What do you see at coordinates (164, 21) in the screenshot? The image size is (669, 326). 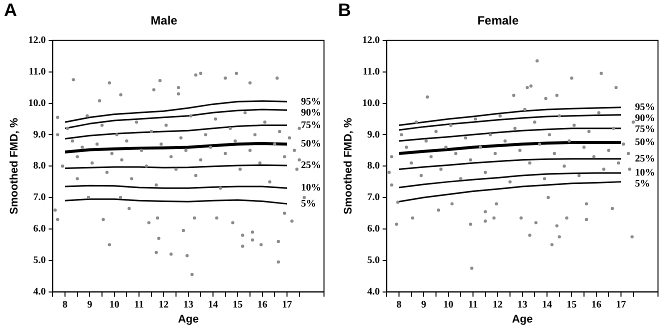 I see `chart-title: Male` at bounding box center [164, 21].